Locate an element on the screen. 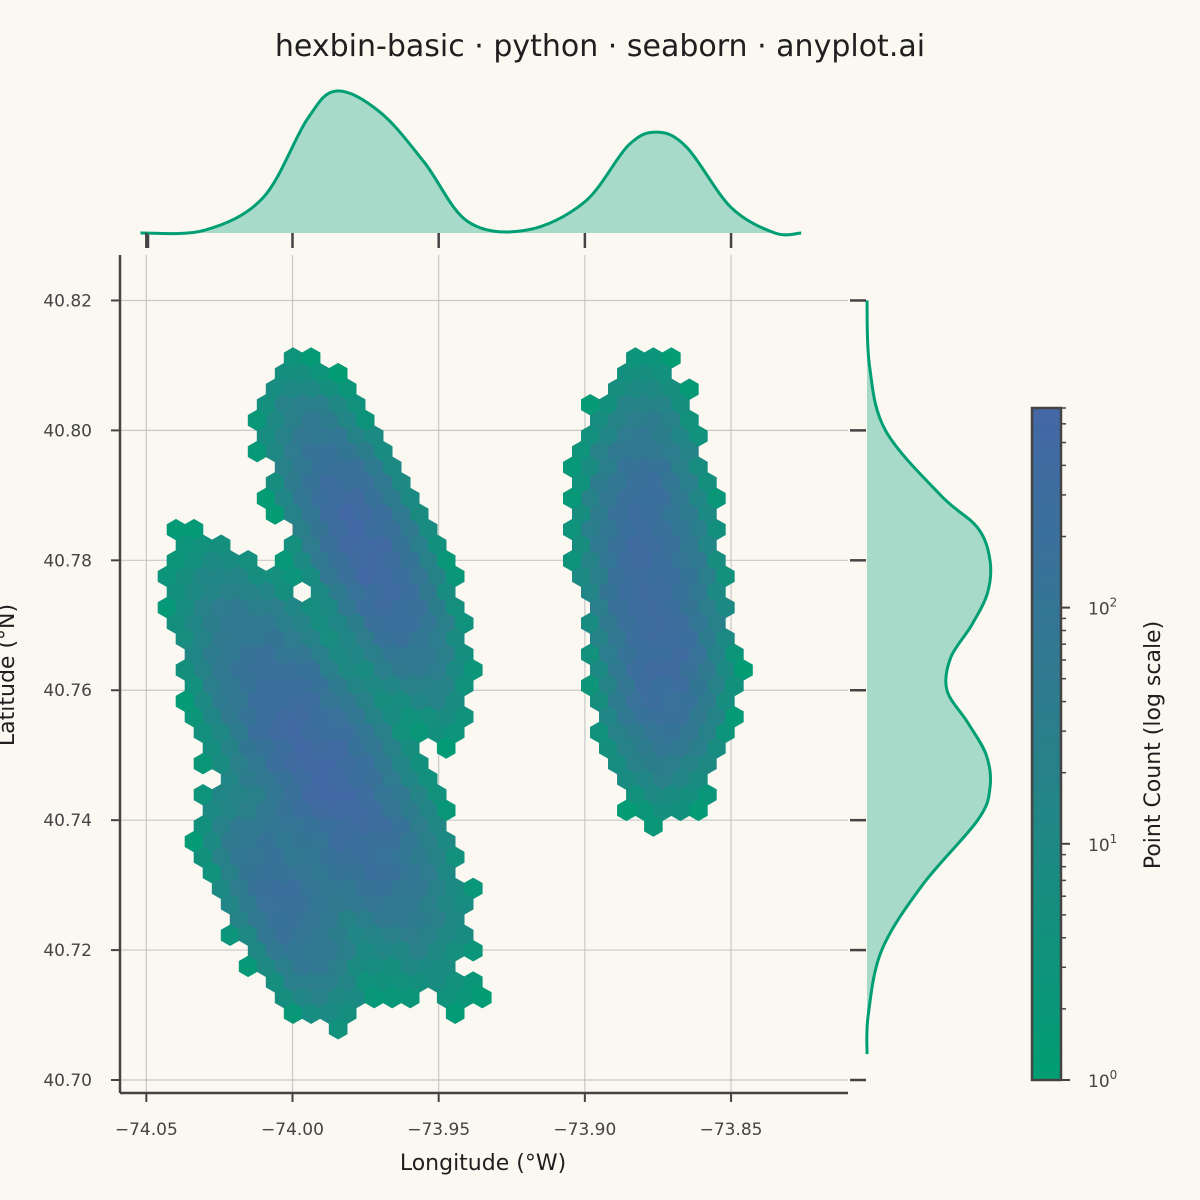 This screenshot has width=1200, height=1200. x-axis-label: Longitude (°W) is located at coordinates (483, 1163).